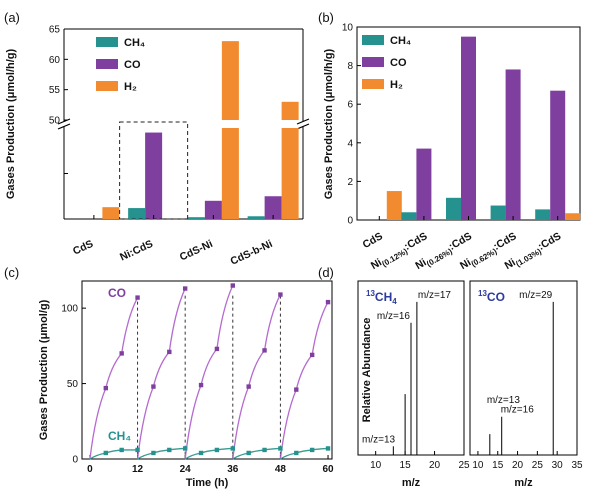 The width and height of the screenshot is (608, 496). I want to click on x-tick-label: CdS-b-Ni, so click(252, 253).